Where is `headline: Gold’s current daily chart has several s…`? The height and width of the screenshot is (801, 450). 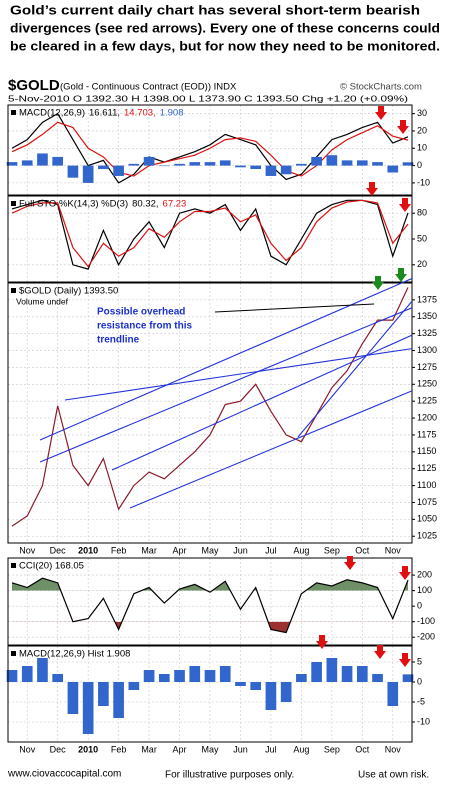
headline: Gold’s current daily chart has several s… is located at coordinates (225, 27).